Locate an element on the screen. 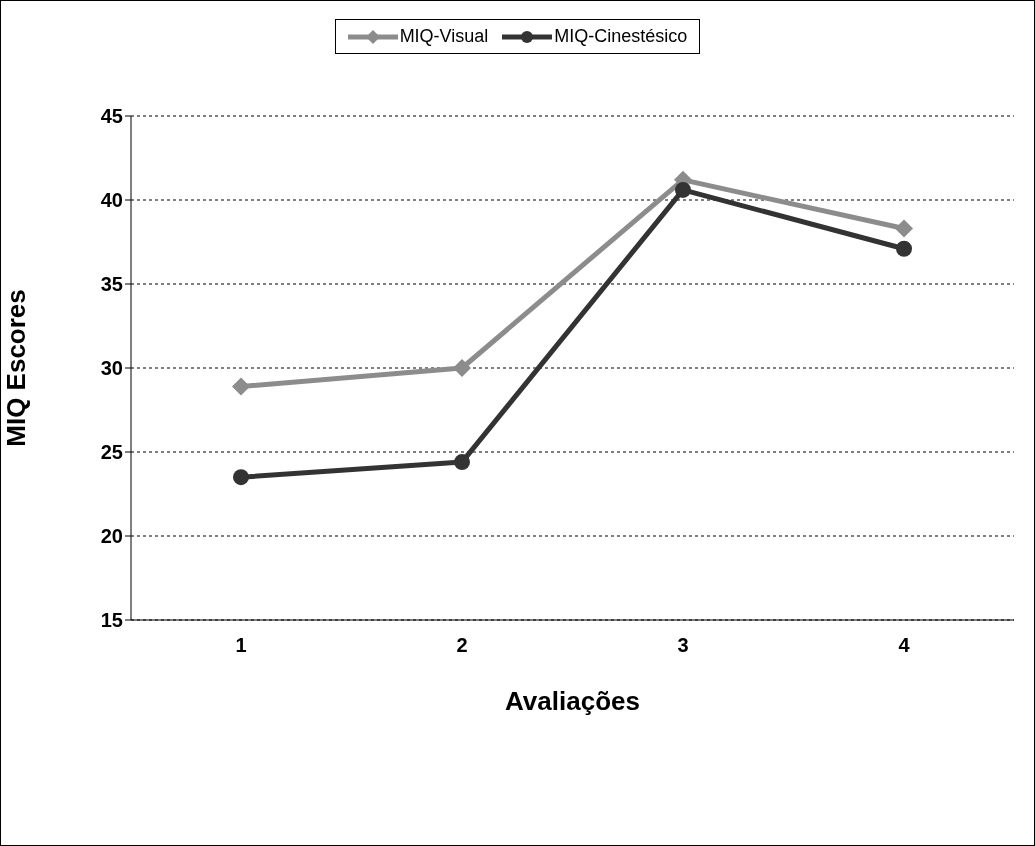  y-tick-label: 30 is located at coordinates (111, 368).